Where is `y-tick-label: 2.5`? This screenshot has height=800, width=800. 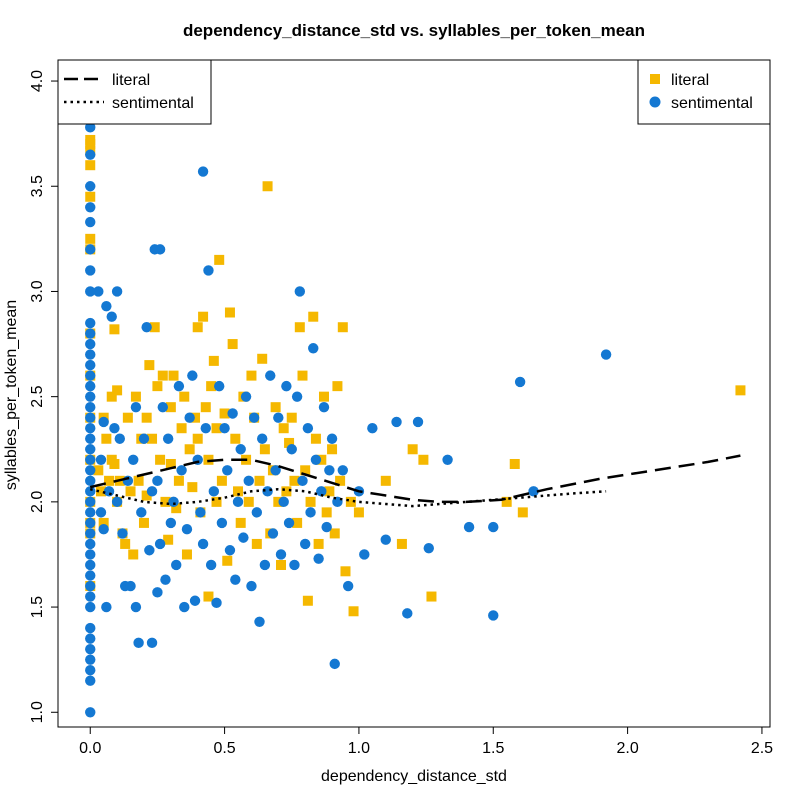
y-tick-label: 2.5 is located at coordinates (37, 396).